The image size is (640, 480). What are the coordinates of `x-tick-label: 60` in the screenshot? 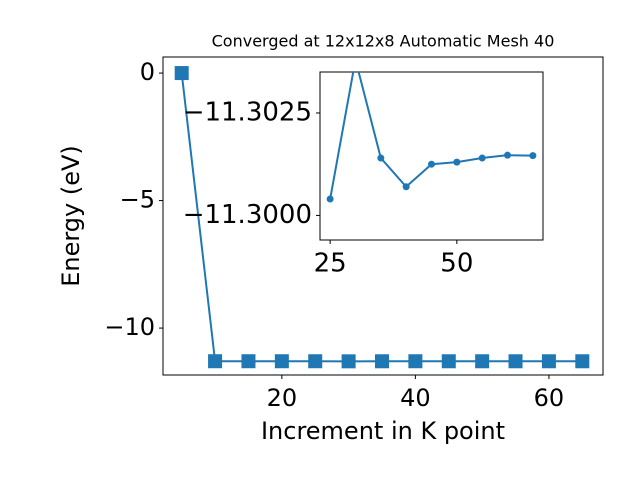 It's located at (549, 398).